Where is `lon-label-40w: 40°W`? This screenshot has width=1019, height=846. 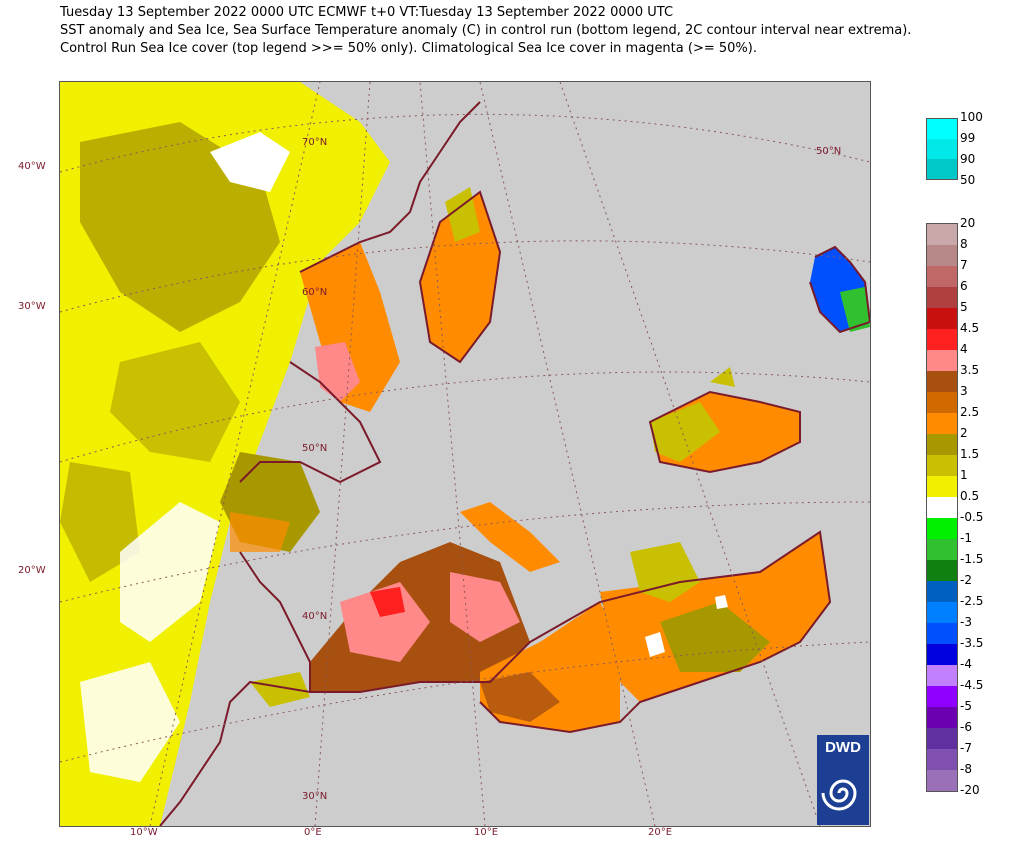 lon-label-40w: 40°W is located at coordinates (32, 166).